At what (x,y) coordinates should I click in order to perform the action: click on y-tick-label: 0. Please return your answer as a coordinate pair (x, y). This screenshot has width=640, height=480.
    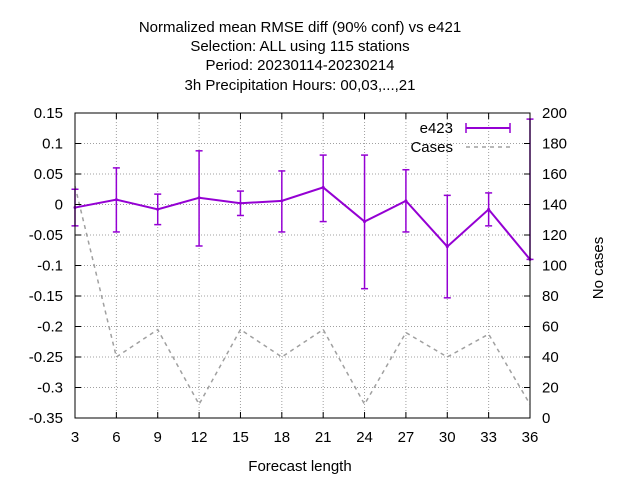
    Looking at the image, I should click on (59, 205).